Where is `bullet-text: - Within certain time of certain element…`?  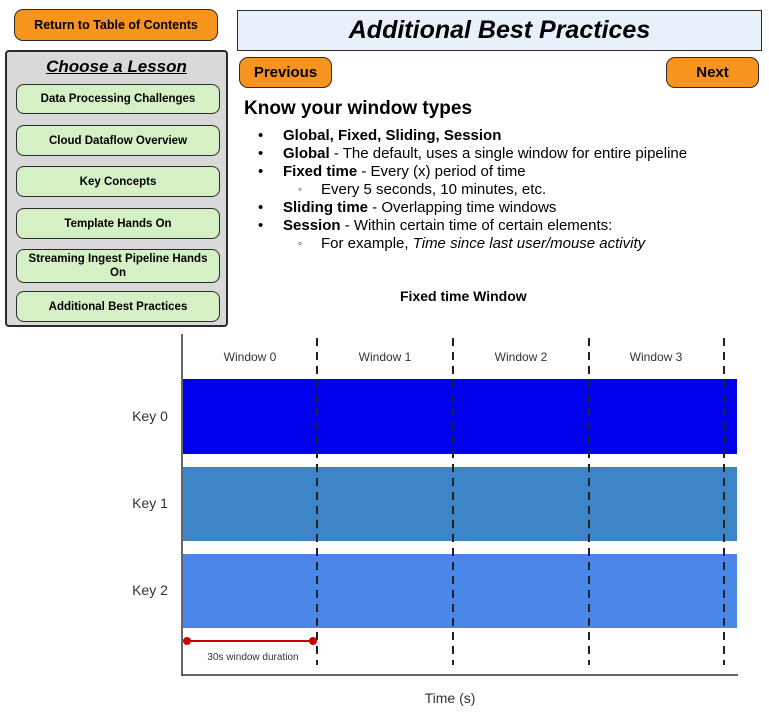 bullet-text: - Within certain time of certain element… is located at coordinates (476, 225).